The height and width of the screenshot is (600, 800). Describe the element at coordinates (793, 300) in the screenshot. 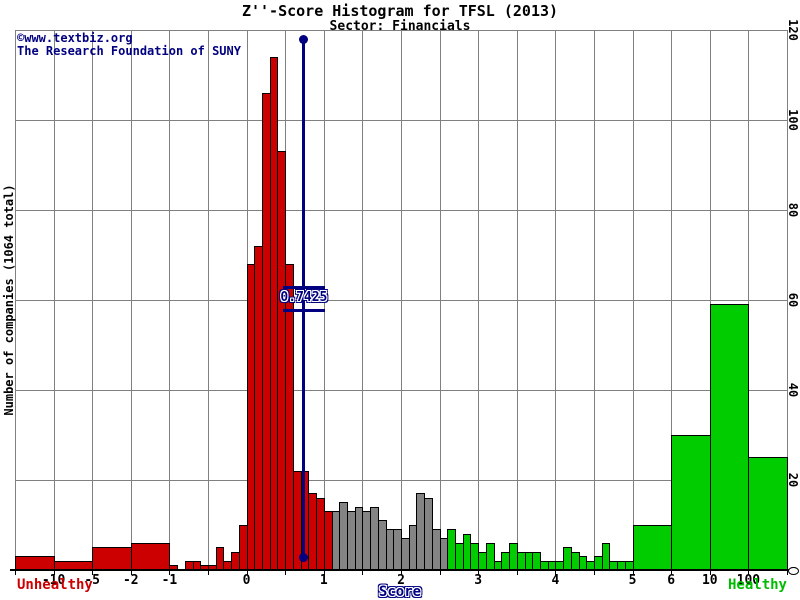

I see `y-axis-tick-label: 60` at that location.